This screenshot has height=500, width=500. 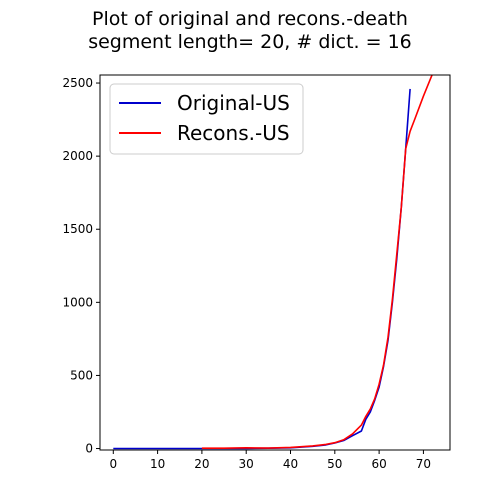 I want to click on legend-label-recons: Recons.-US, so click(x=233, y=133).